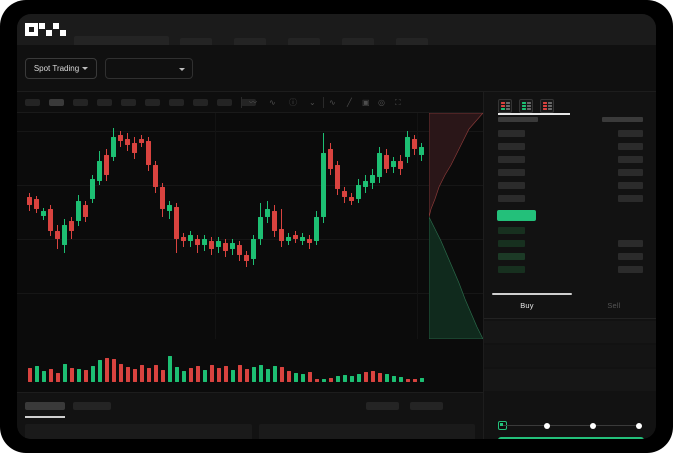 Image resolution: width=673 pixels, height=453 pixels. I want to click on camera-icon: ▣, so click(366, 102).